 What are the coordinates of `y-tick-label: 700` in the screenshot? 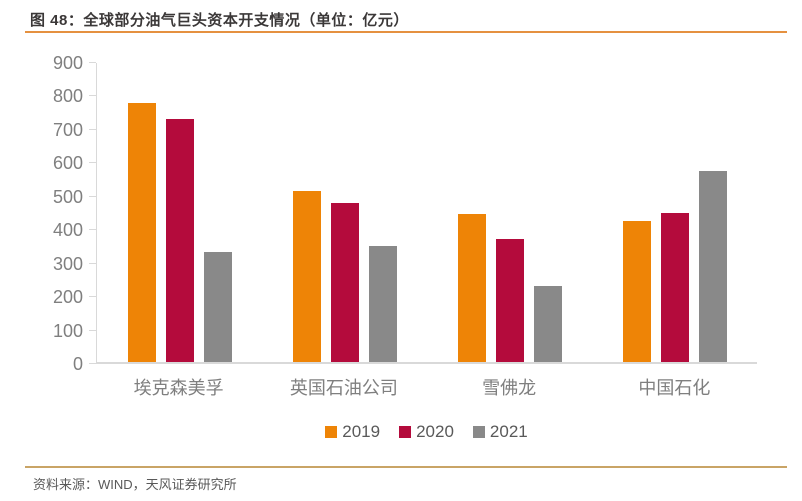 It's located at (67, 129).